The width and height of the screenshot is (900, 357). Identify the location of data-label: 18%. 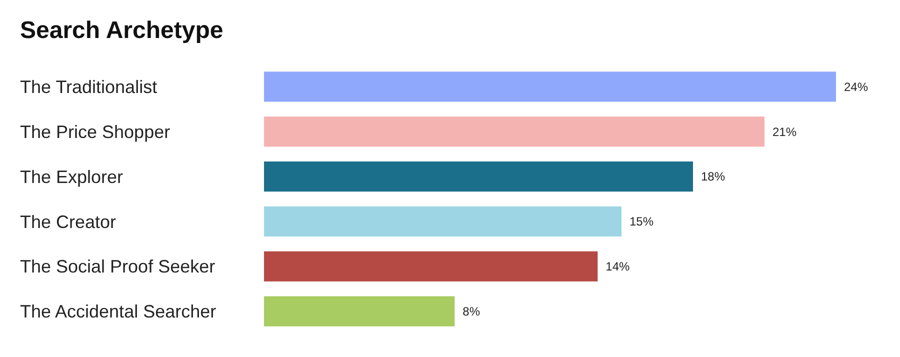
(713, 177).